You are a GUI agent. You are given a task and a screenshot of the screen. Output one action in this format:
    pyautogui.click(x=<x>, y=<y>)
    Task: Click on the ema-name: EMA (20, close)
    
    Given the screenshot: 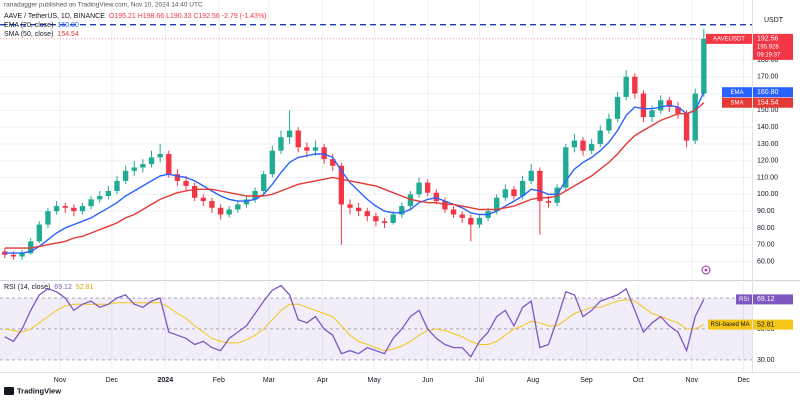 What is the action you would take?
    pyautogui.click(x=28, y=25)
    